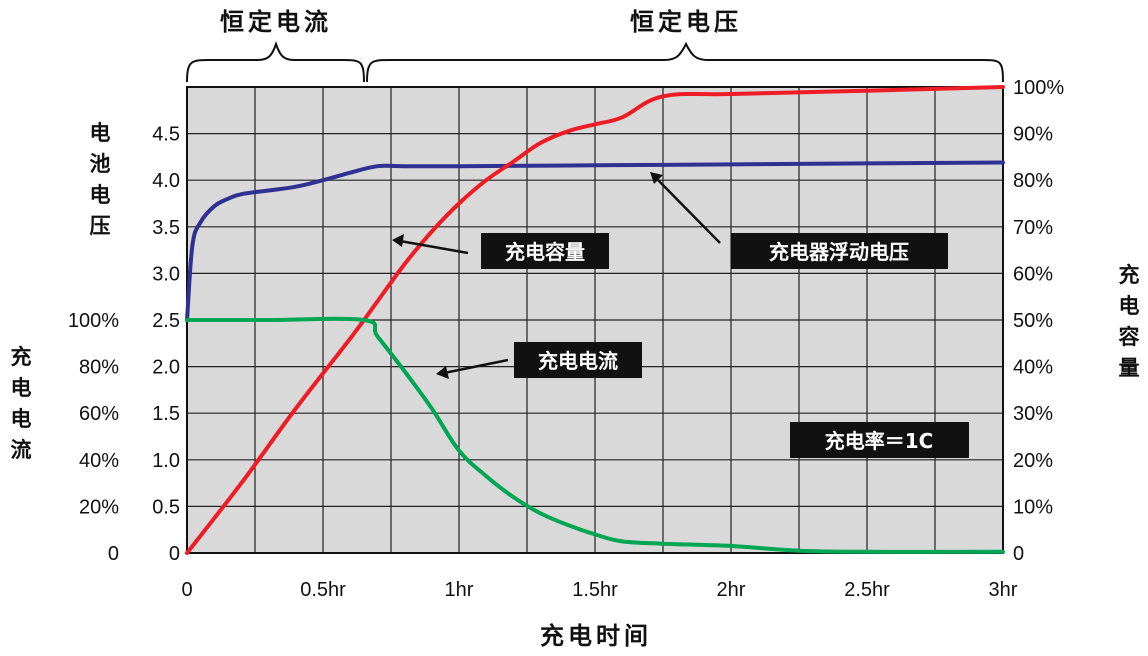 This screenshot has width=1148, height=656. I want to click on annotation-label: 充电电流, so click(578, 361).